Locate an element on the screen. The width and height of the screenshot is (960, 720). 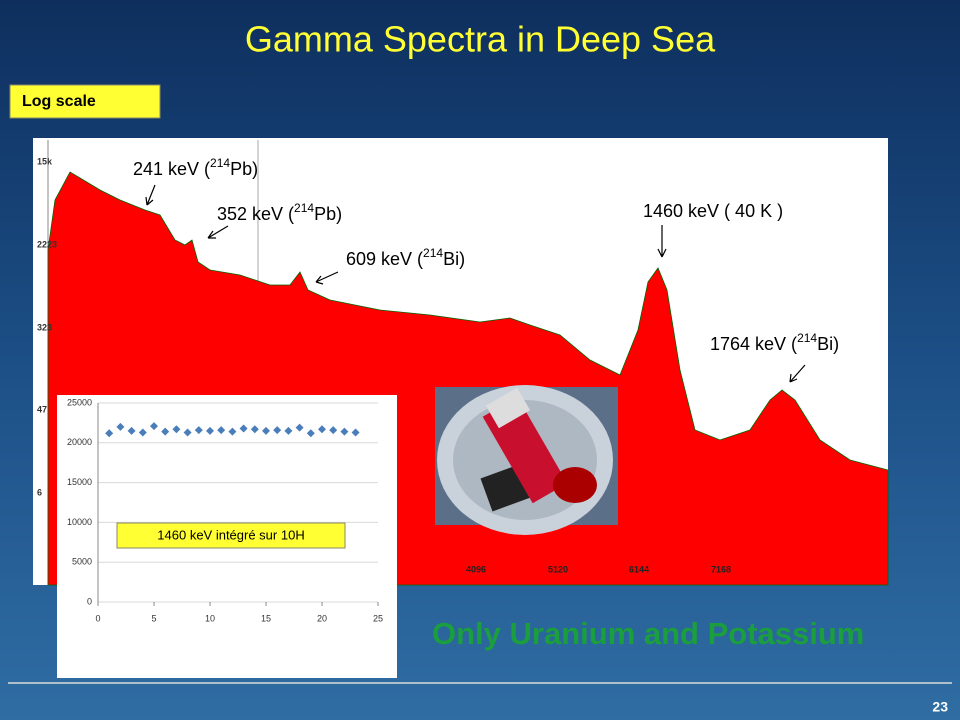
x-tick-label: 25 is located at coordinates (378, 618).